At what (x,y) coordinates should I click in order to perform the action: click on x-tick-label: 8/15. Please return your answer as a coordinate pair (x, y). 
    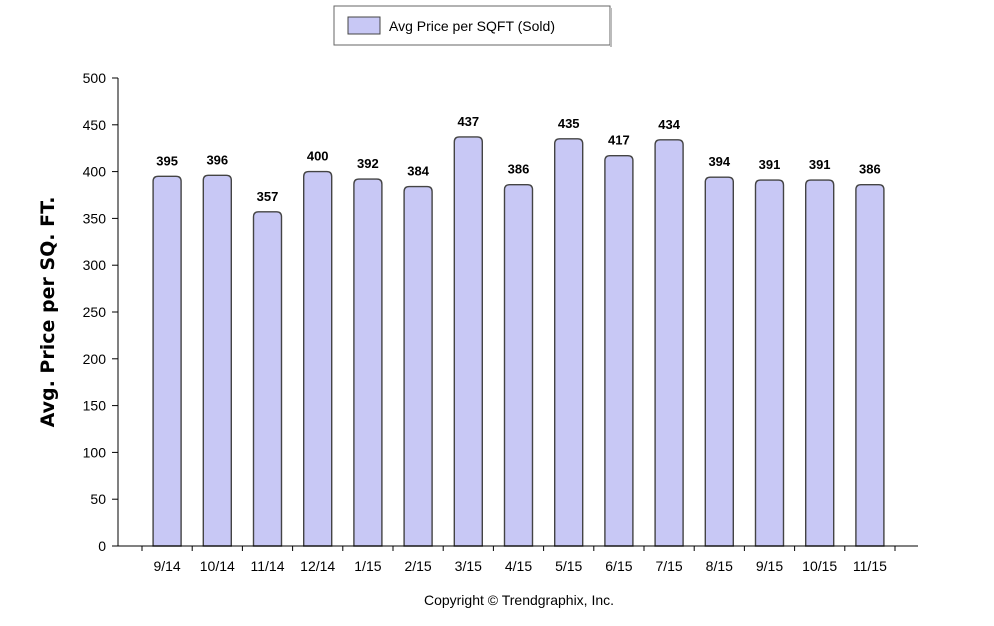
    Looking at the image, I should click on (719, 566).